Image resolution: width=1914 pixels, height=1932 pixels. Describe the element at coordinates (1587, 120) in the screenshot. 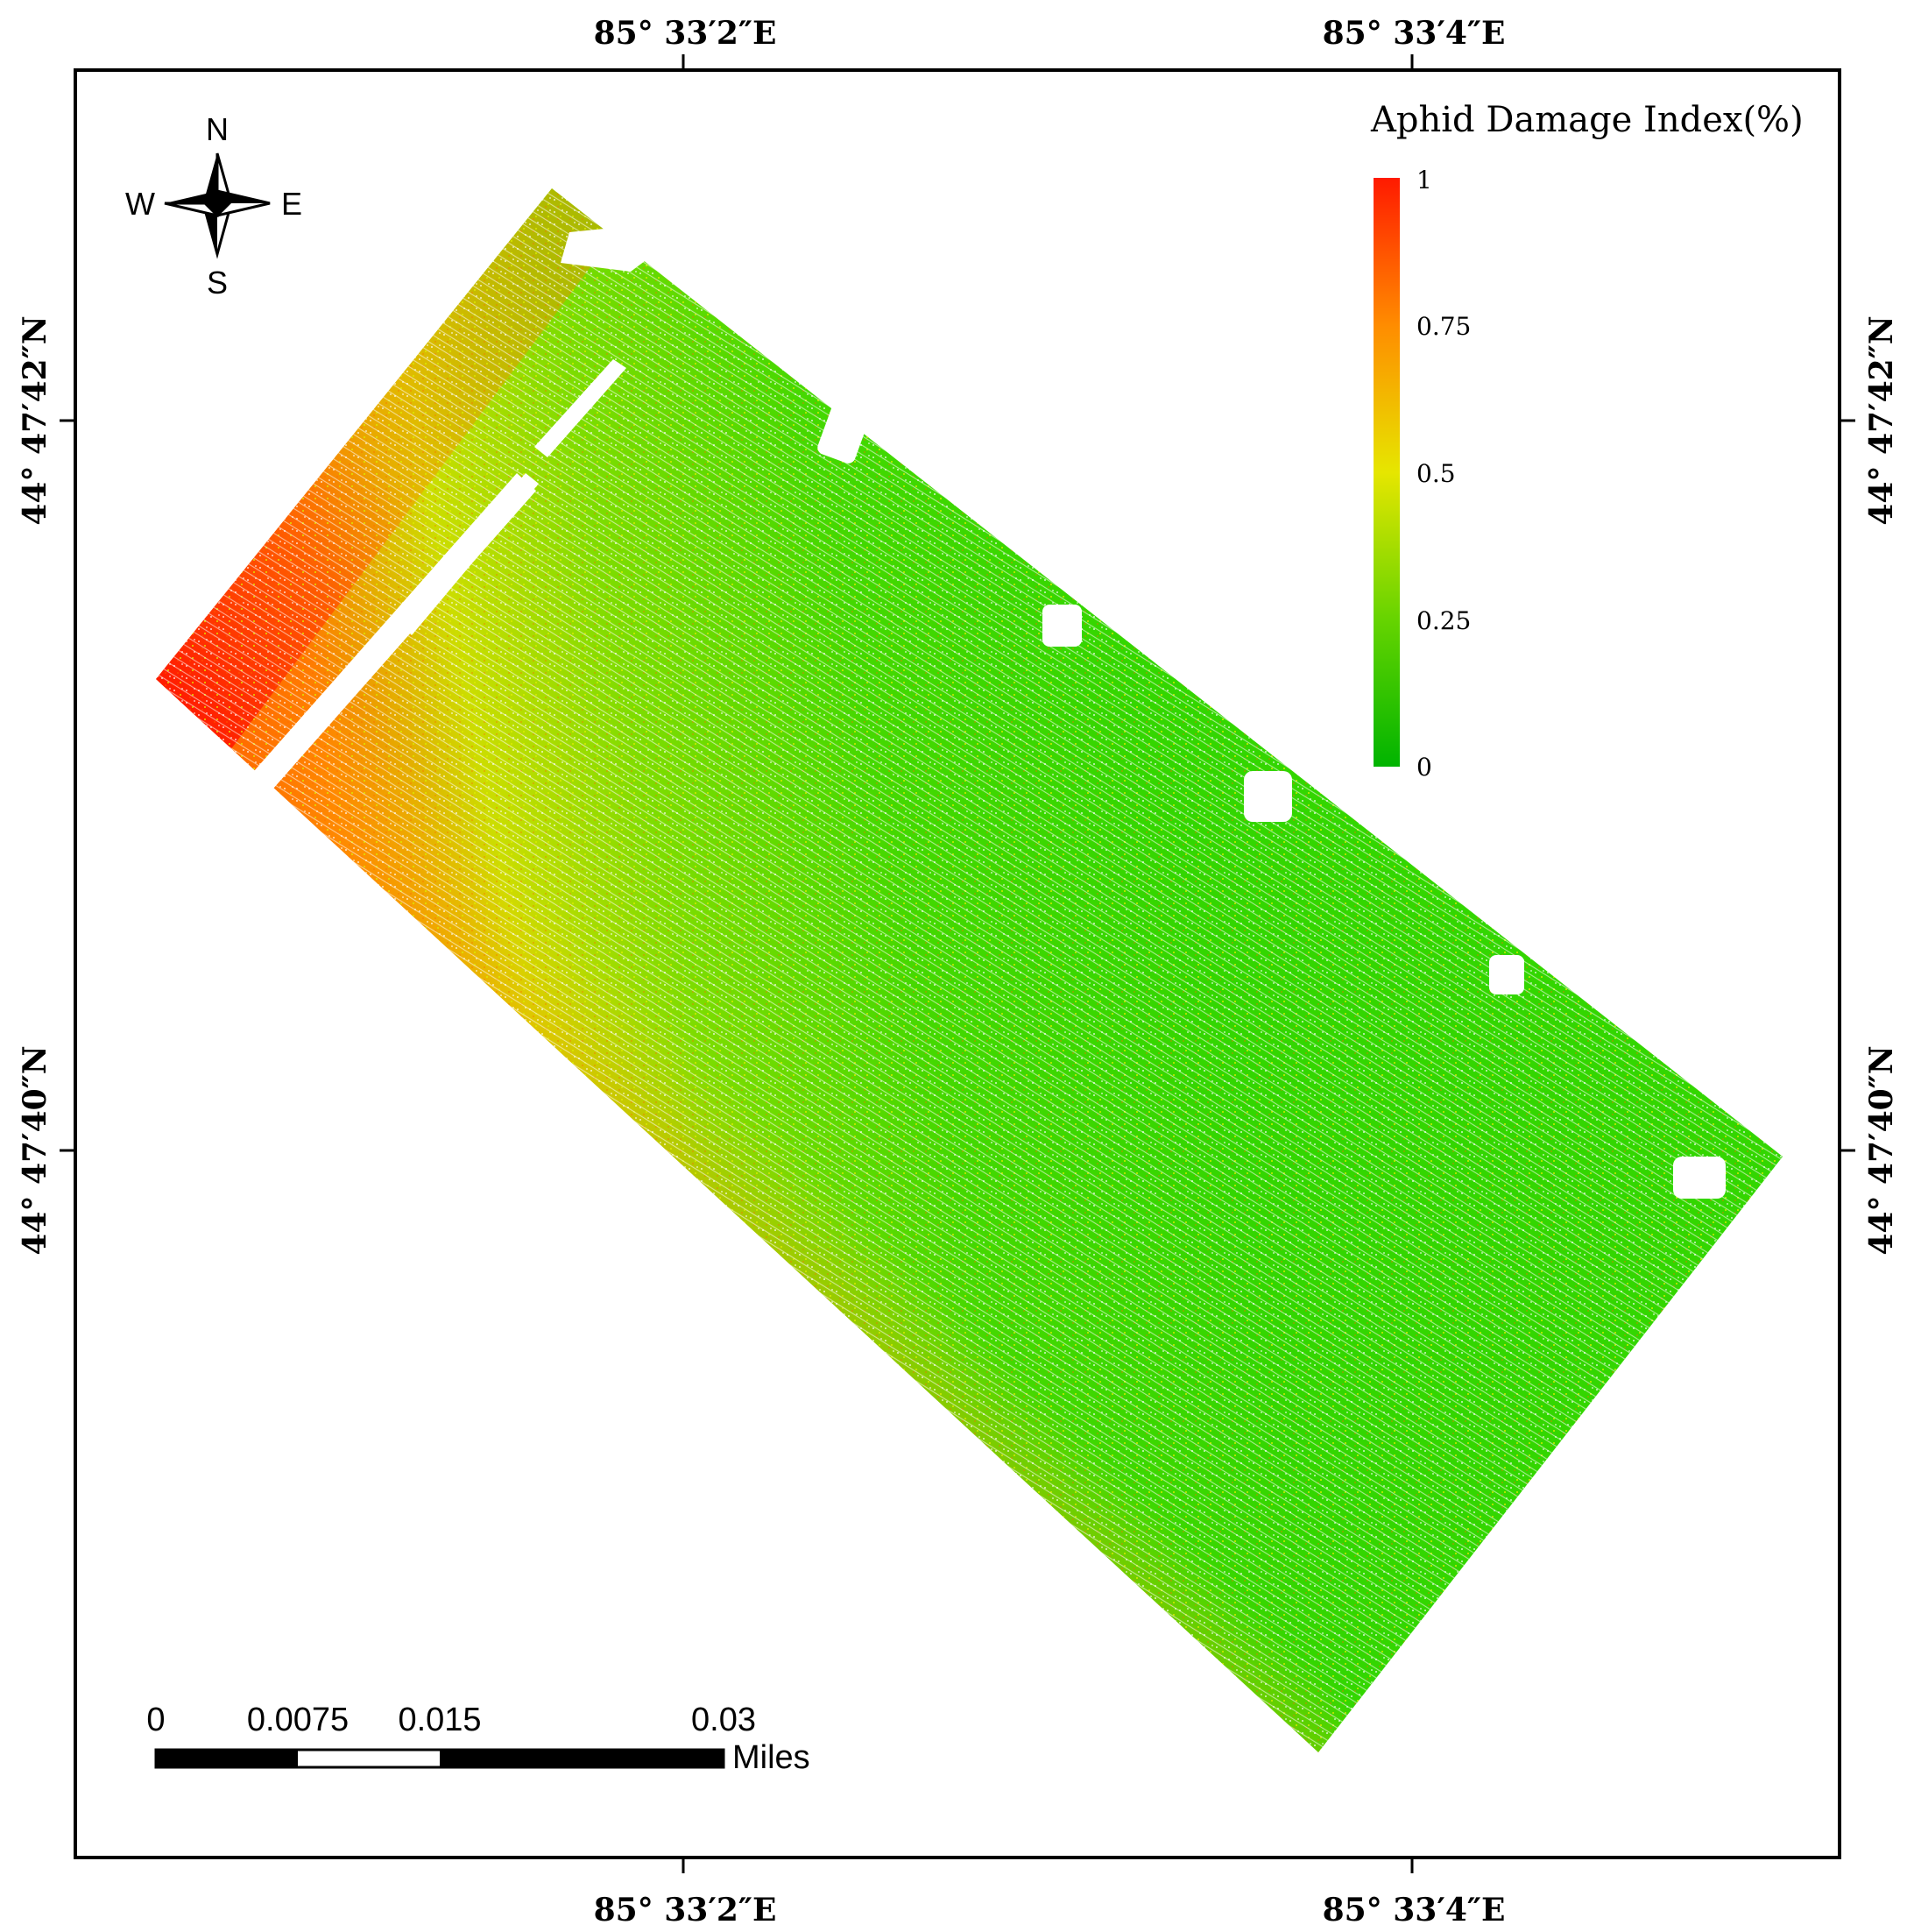

I see `legend-title: Aphid Damage Index(%)` at that location.